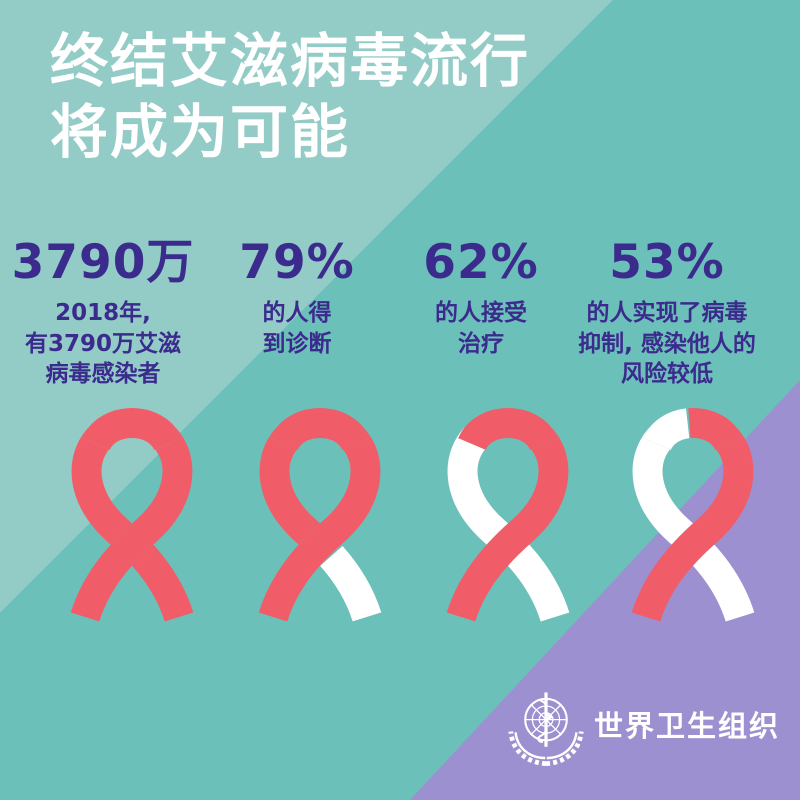  What do you see at coordinates (297, 313) in the screenshot?
I see `stat-desc-line: 的人得` at bounding box center [297, 313].